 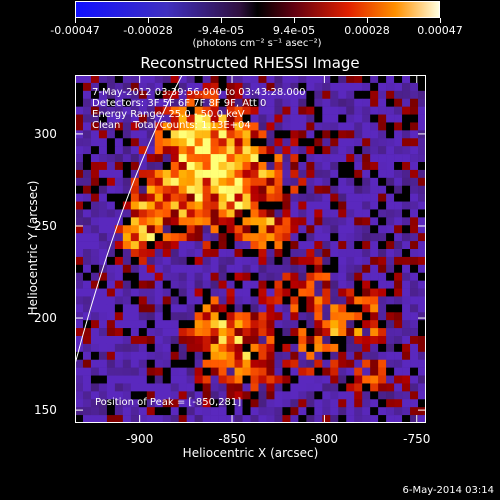 I want to click on colorbar-tick, so click(x=221, y=20).